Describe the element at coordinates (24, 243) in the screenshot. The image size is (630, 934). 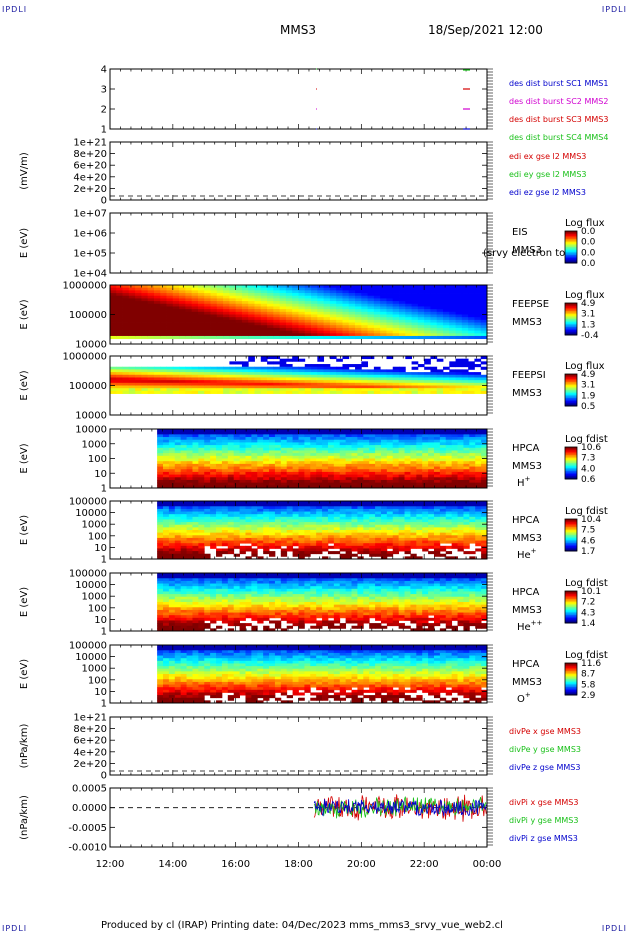
I see `y-axis-label: E (eV)` at that location.